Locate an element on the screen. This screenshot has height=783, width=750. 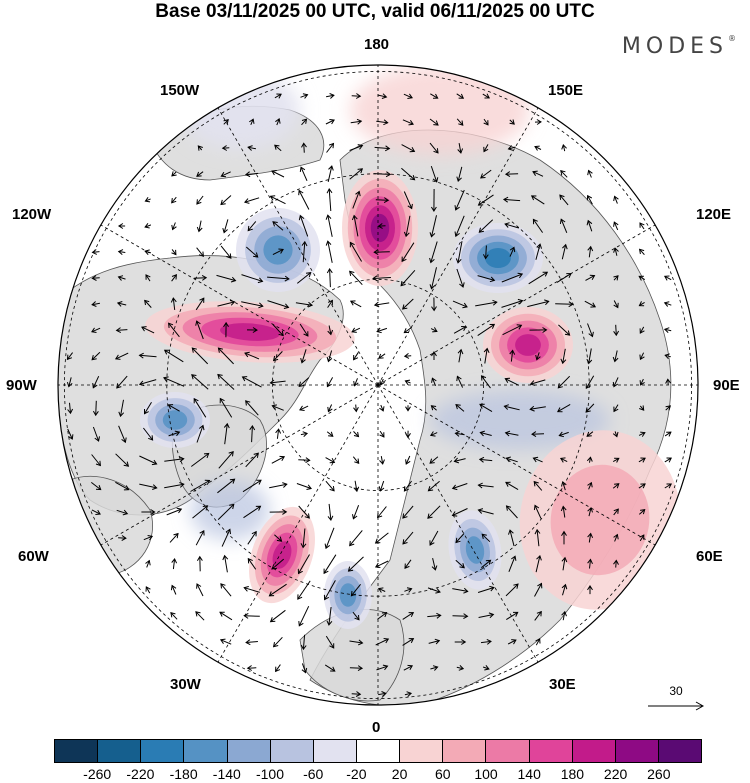
lon-label-30e: 30E is located at coordinates (562, 684).